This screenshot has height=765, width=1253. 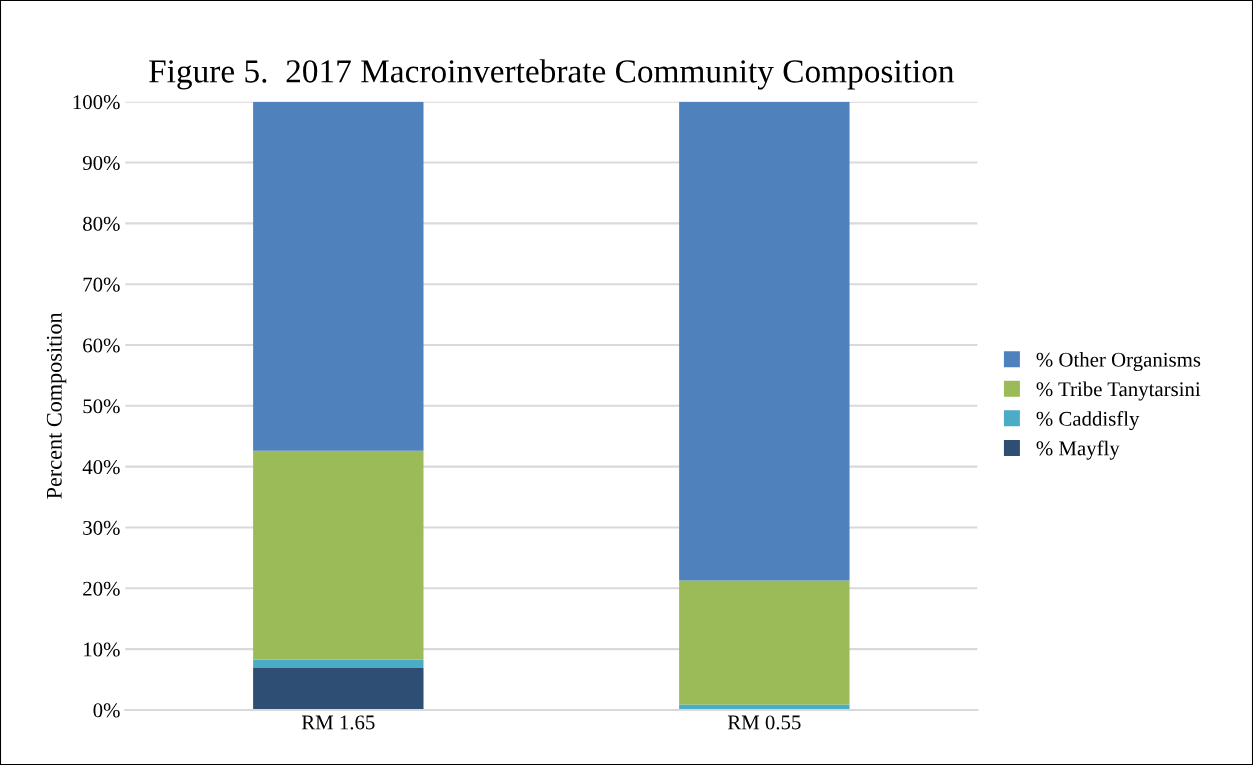 I want to click on y-tick-label: 90%, so click(x=101, y=163).